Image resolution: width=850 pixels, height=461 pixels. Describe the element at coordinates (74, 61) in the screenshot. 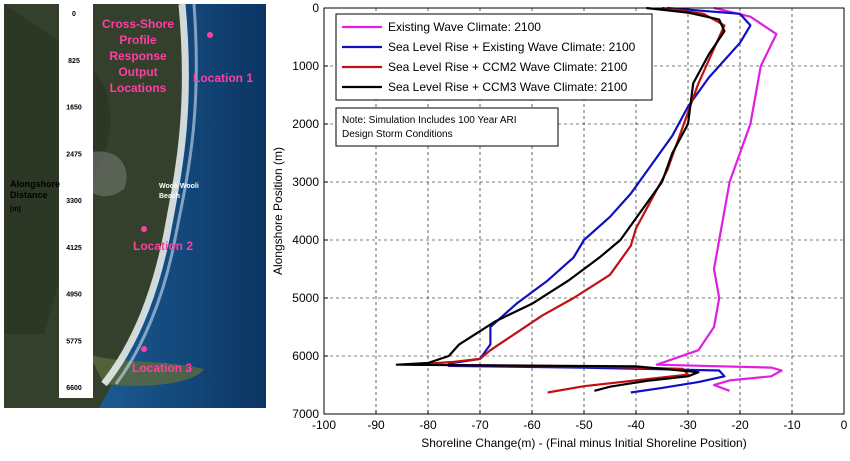

I see `map-tick-label: 825` at that location.